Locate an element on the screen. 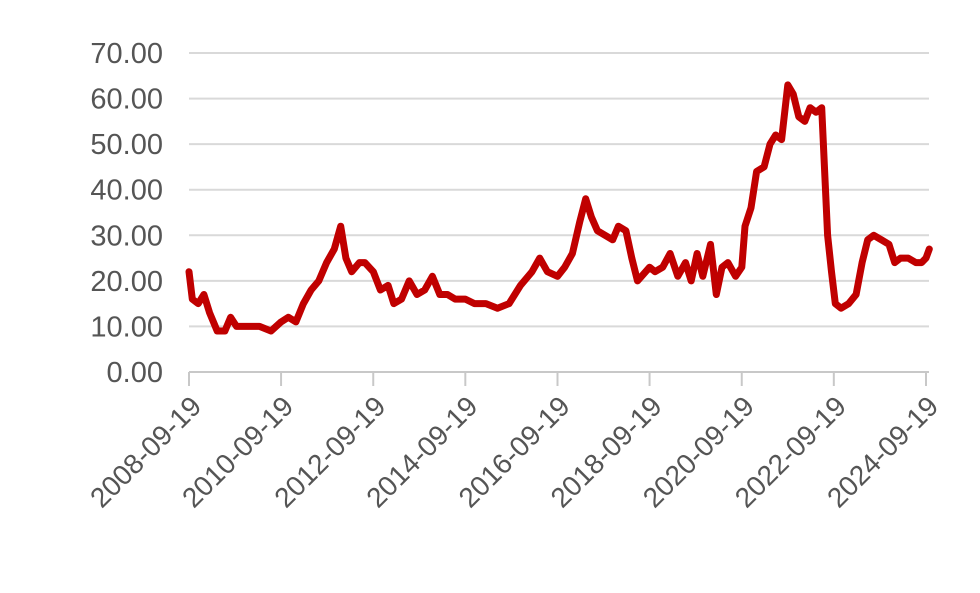 The image size is (980, 593). y-tick-label: 10.00 is located at coordinates (126, 327).